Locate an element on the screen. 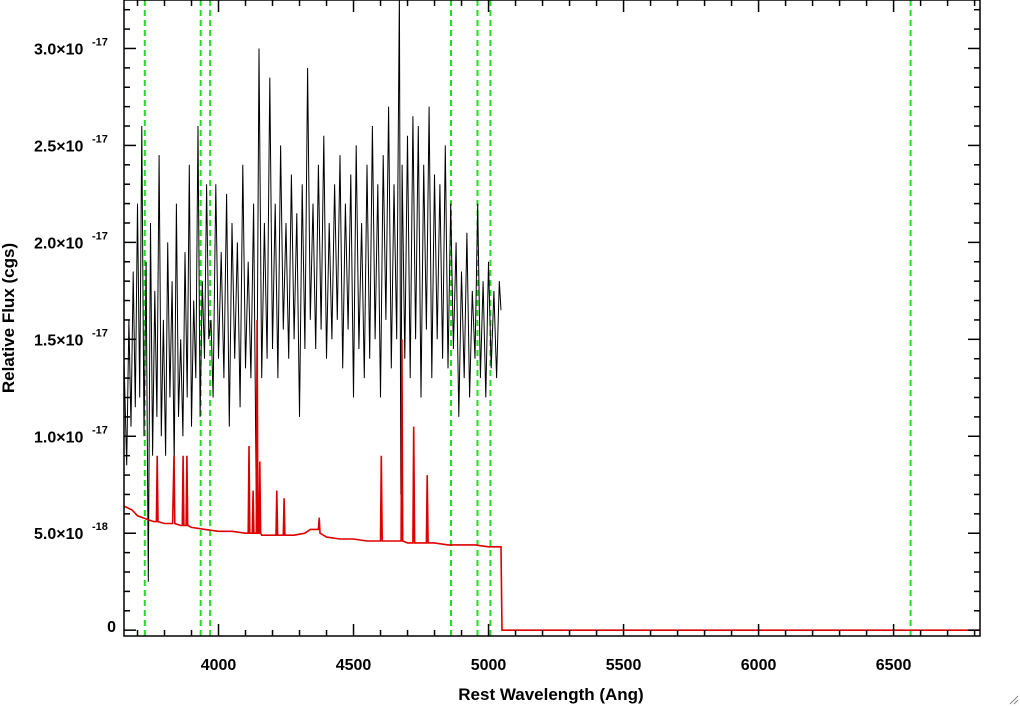 The image size is (1020, 706). resize-grip-icon is located at coordinates (1014, 700).